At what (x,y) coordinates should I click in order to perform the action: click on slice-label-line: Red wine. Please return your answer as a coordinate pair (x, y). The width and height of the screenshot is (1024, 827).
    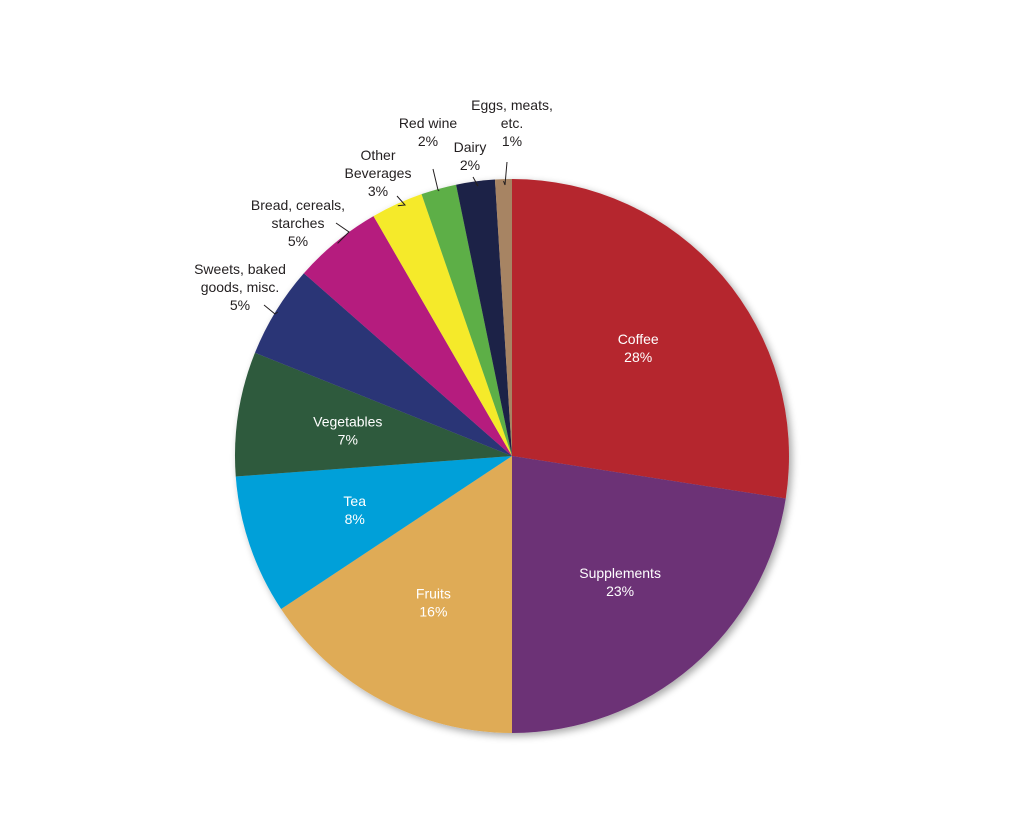
    Looking at the image, I should click on (428, 123).